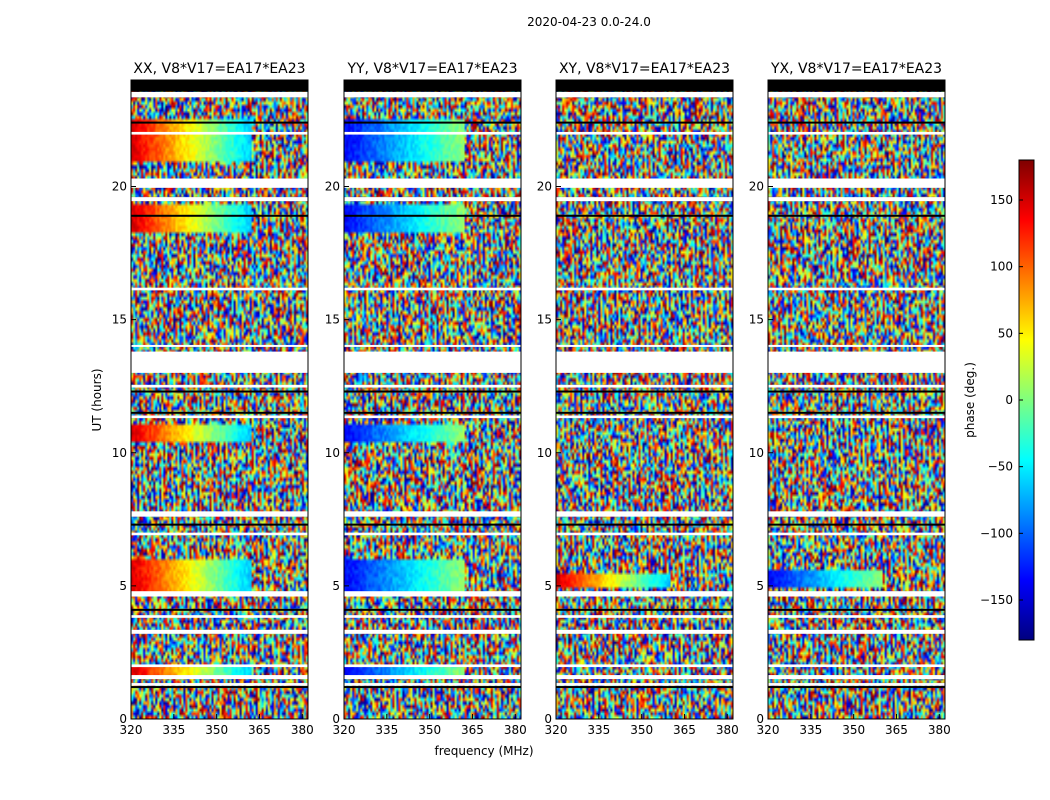 This screenshot has height=800, width=1050. I want to click on colorbar-tick-label: −100, so click(996, 533).